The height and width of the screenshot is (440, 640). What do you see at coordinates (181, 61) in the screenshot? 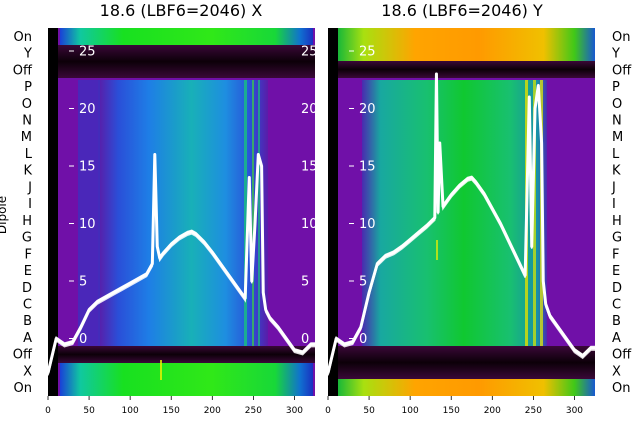
I see `heatmap-dark-band-top-x` at bounding box center [181, 61].